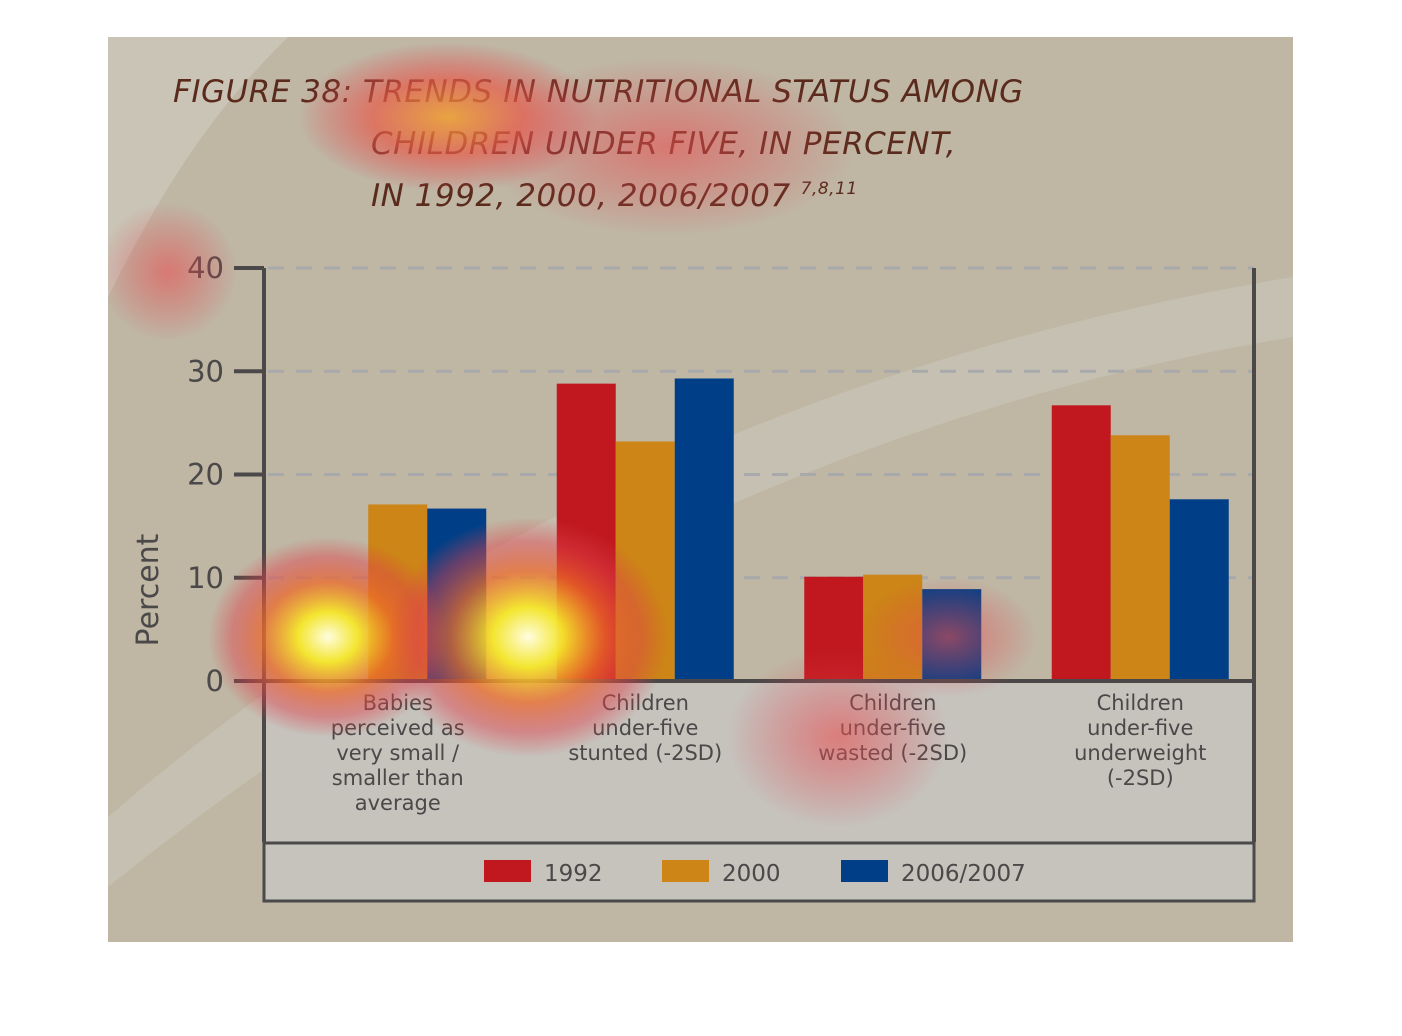 This screenshot has height=1036, width=1402. What do you see at coordinates (1140, 753) in the screenshot?
I see `x-category-label: underweight` at bounding box center [1140, 753].